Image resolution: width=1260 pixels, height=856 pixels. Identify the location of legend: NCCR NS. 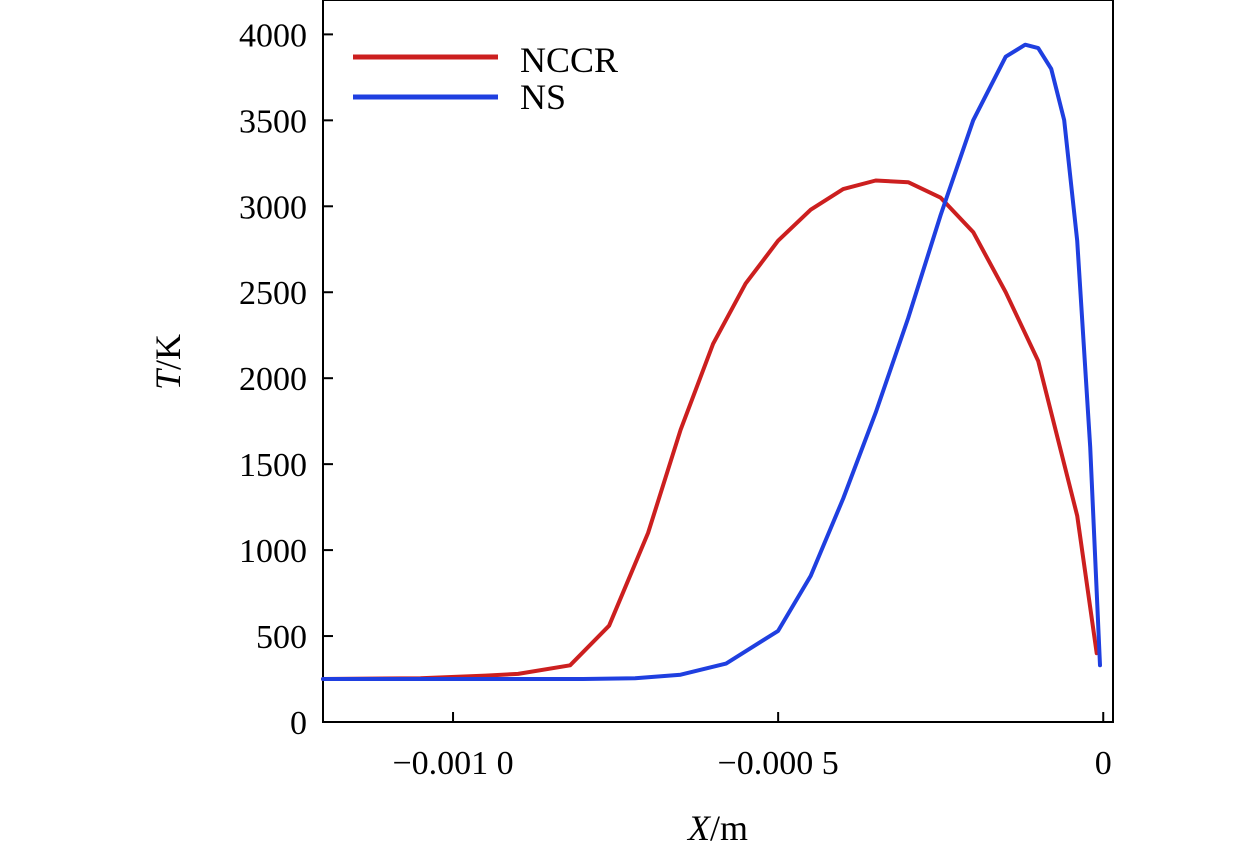
(485, 78).